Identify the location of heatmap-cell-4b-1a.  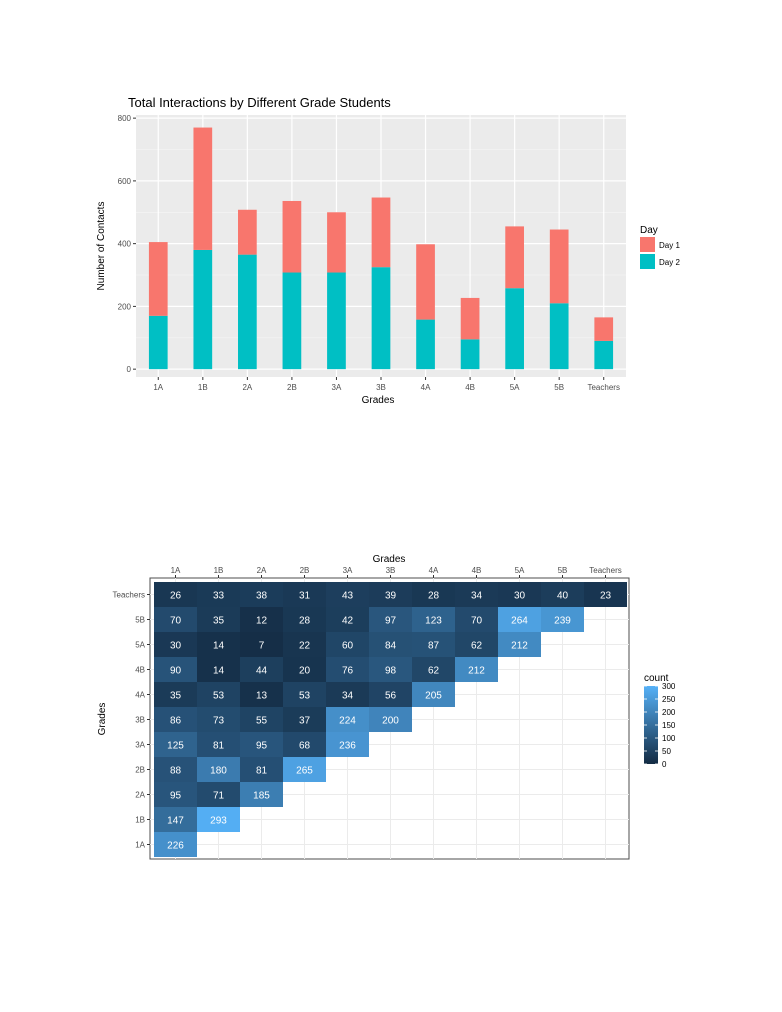
(175, 669).